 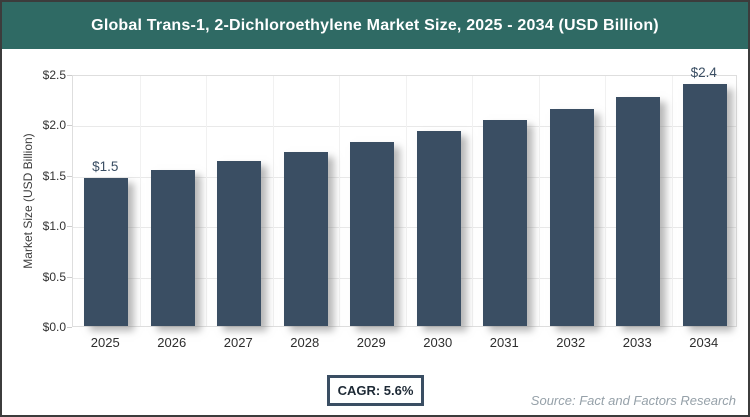 I want to click on x-axis-tick-label: 2031, so click(x=504, y=342).